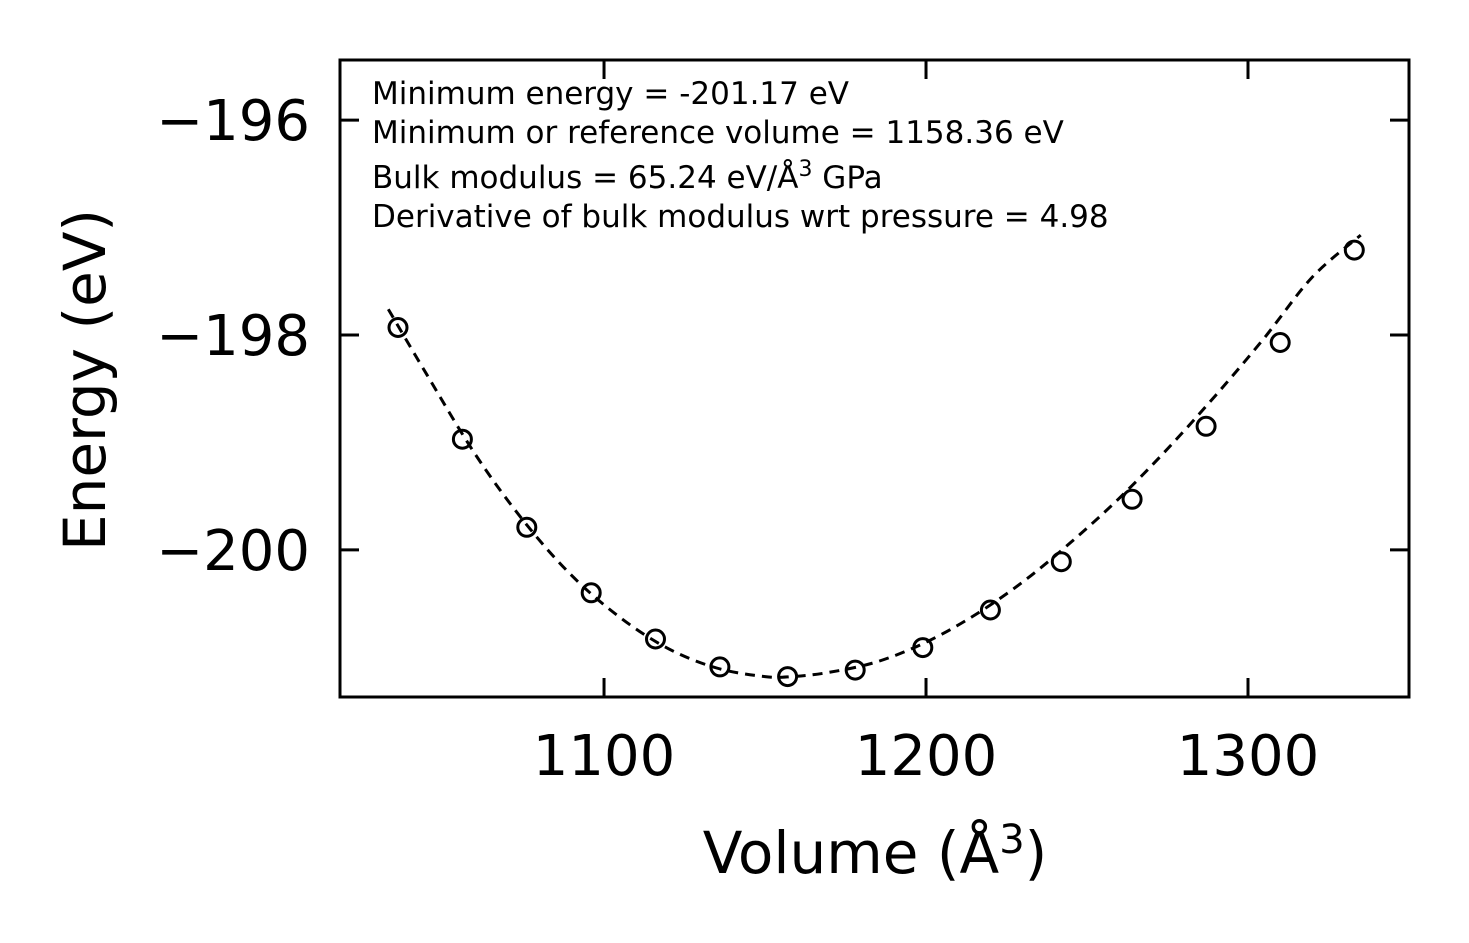  Describe the element at coordinates (233, 551) in the screenshot. I see `y-tick-label: −200` at that location.